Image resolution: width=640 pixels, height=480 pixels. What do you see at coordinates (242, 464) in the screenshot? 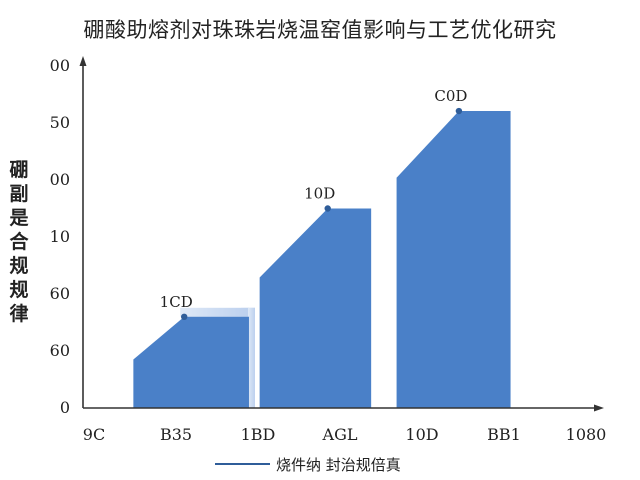
I see `legend-swatch` at bounding box center [242, 464].